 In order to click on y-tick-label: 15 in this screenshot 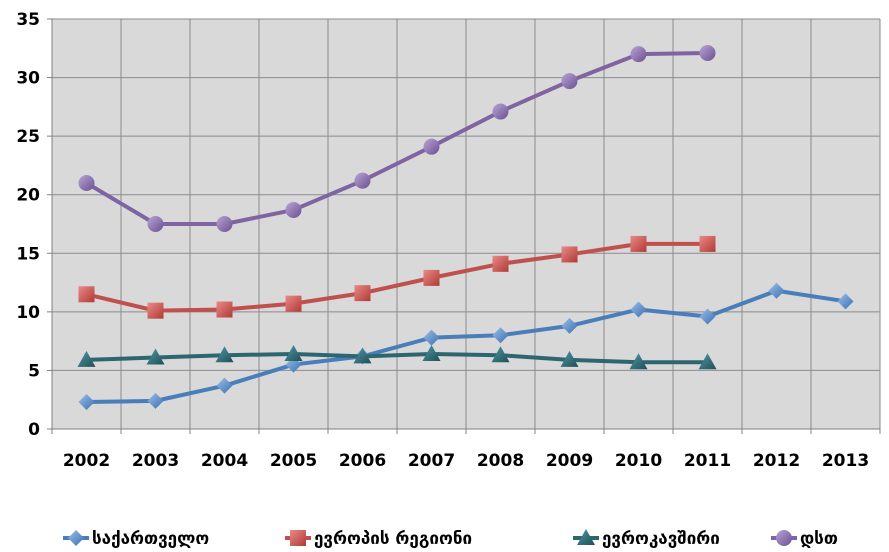, I will do `click(28, 254)`.